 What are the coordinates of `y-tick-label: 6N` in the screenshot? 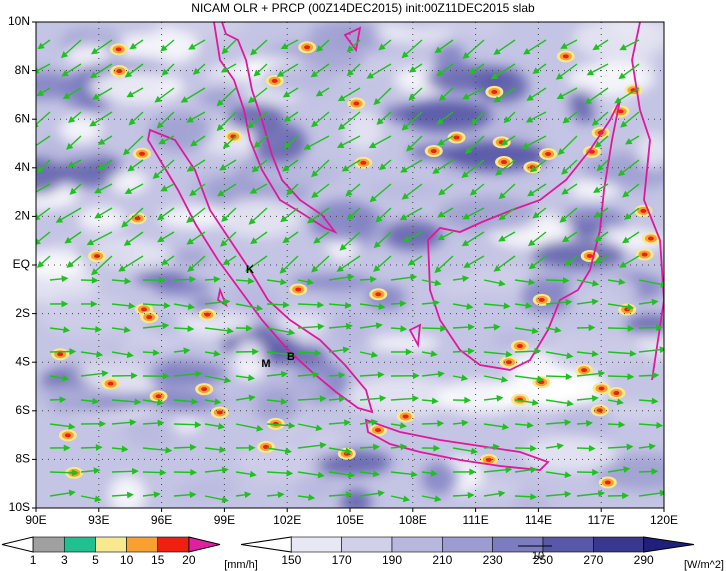 It's located at (22, 118).